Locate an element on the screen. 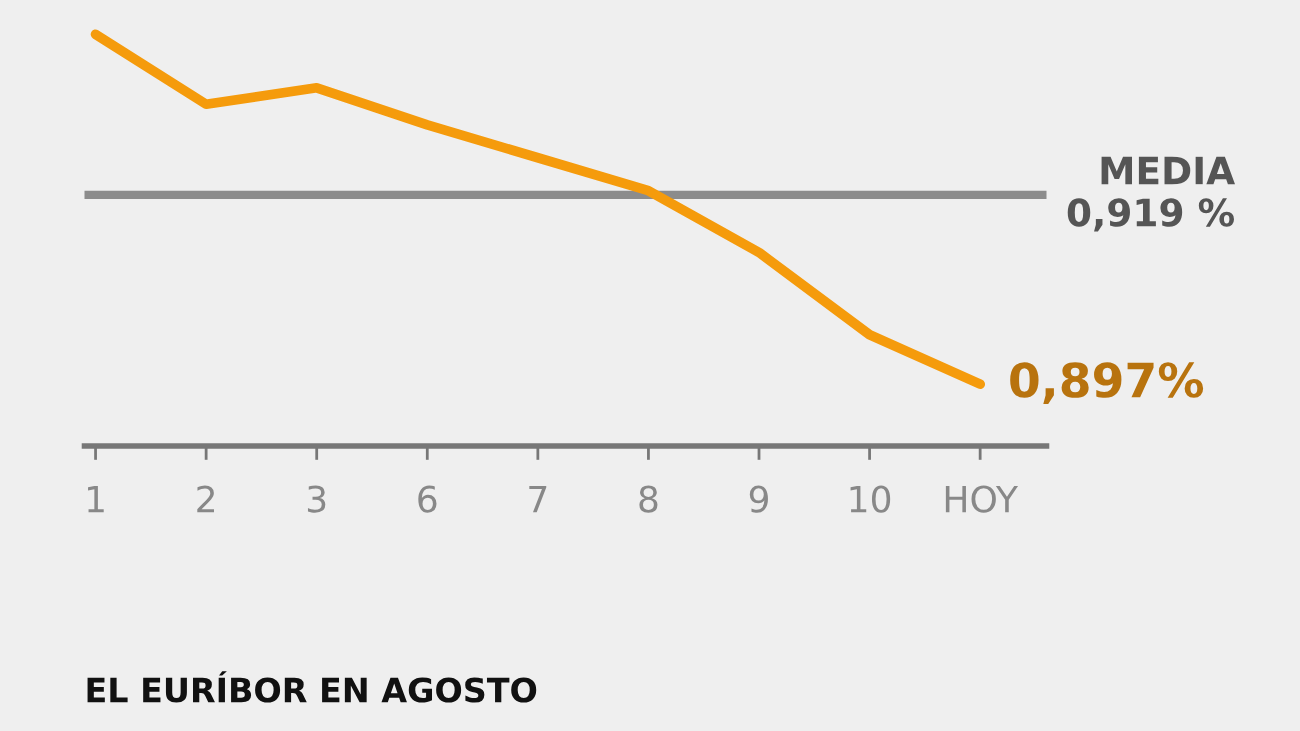 This screenshot has height=731, width=1300. x-tick-label: 6 is located at coordinates (427, 499).